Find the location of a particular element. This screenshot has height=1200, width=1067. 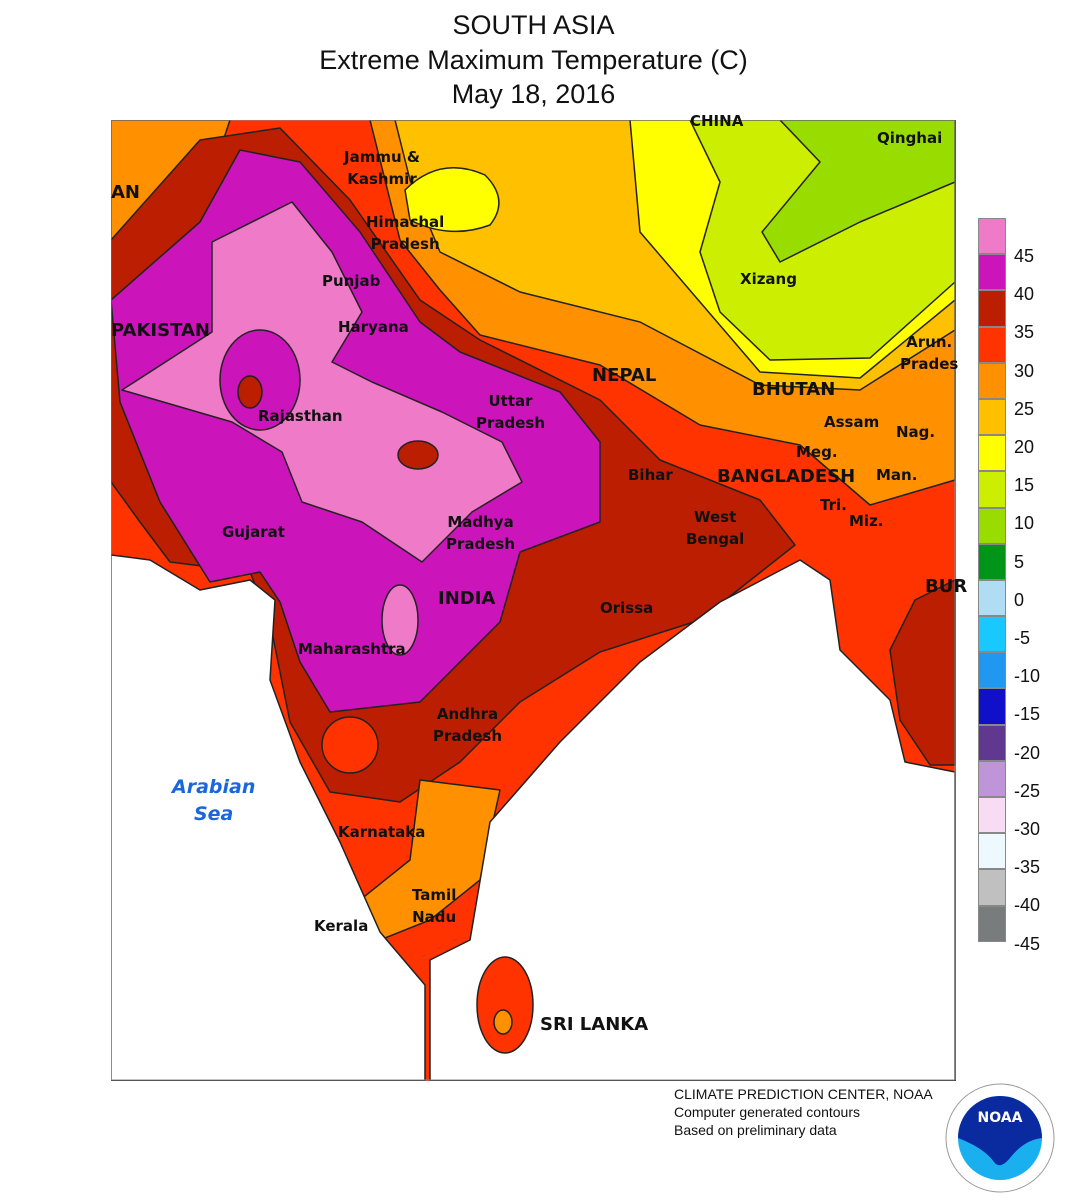

color-legend is located at coordinates (993, 580).